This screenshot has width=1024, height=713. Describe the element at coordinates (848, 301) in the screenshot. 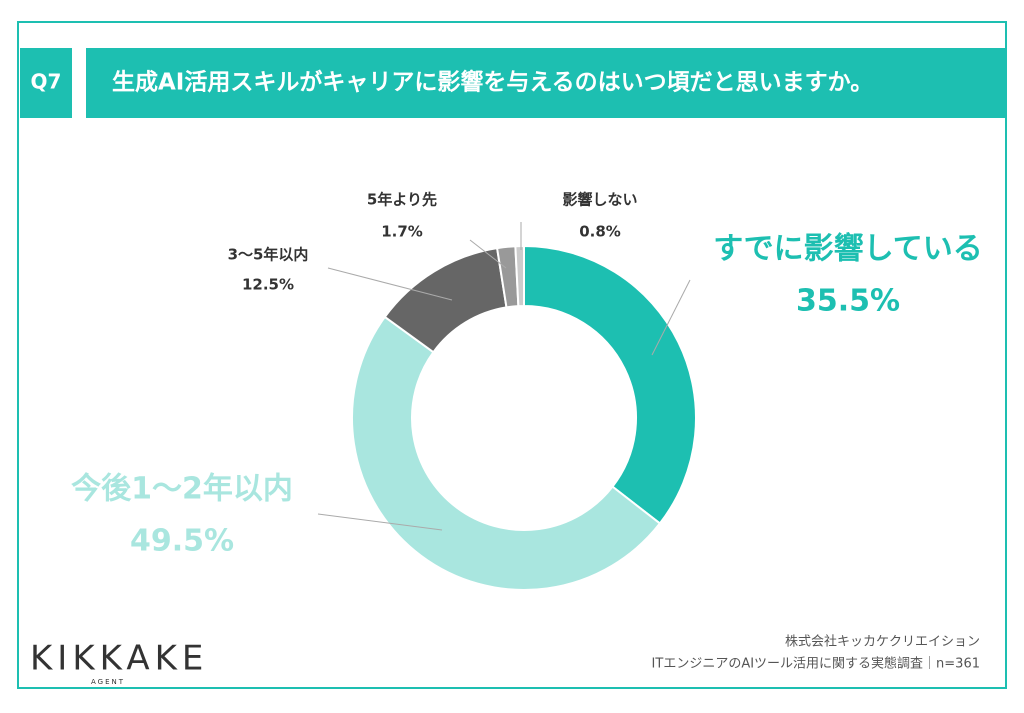

I see `value-label: 35.5%` at that location.